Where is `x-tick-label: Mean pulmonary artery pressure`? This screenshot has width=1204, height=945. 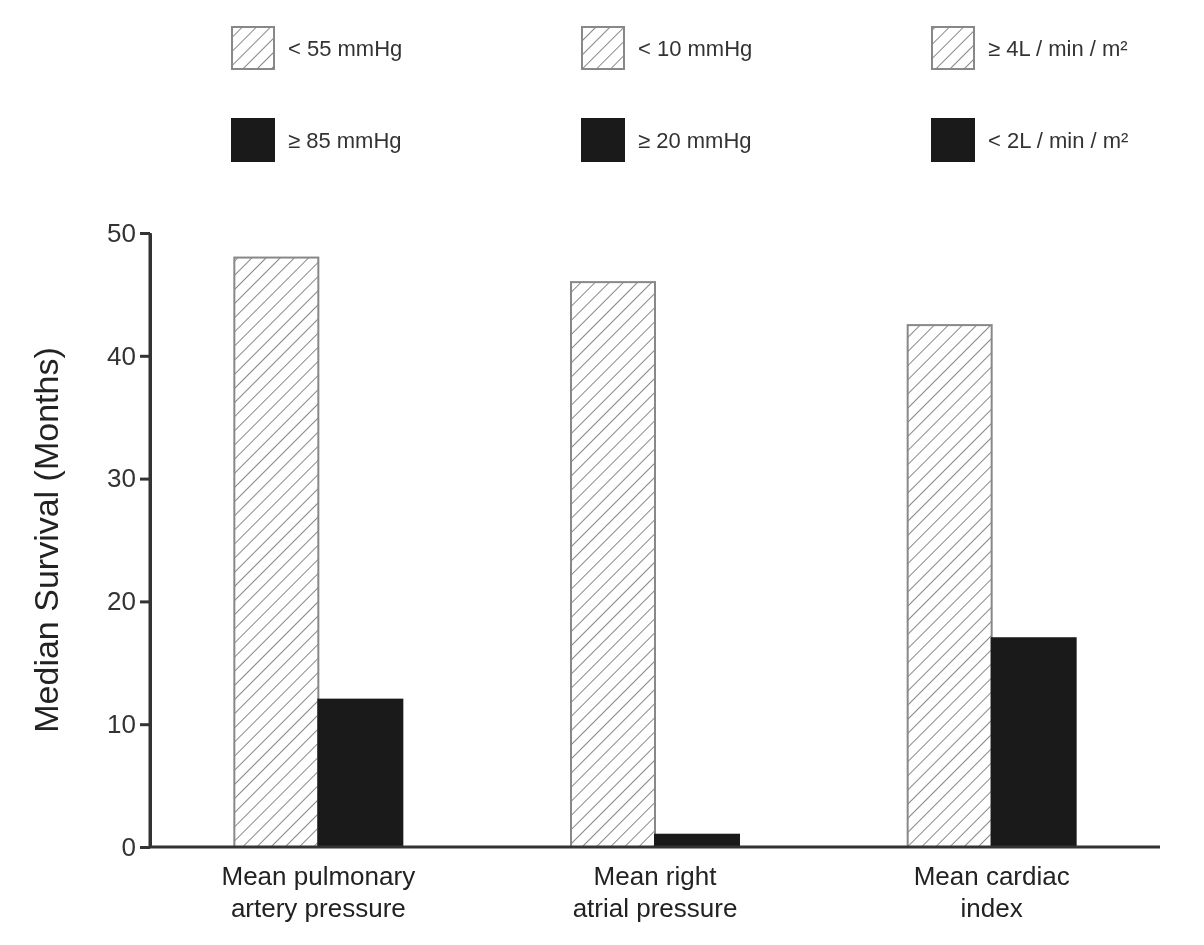 x-tick-label: Mean pulmonary artery pressure is located at coordinates (318, 892).